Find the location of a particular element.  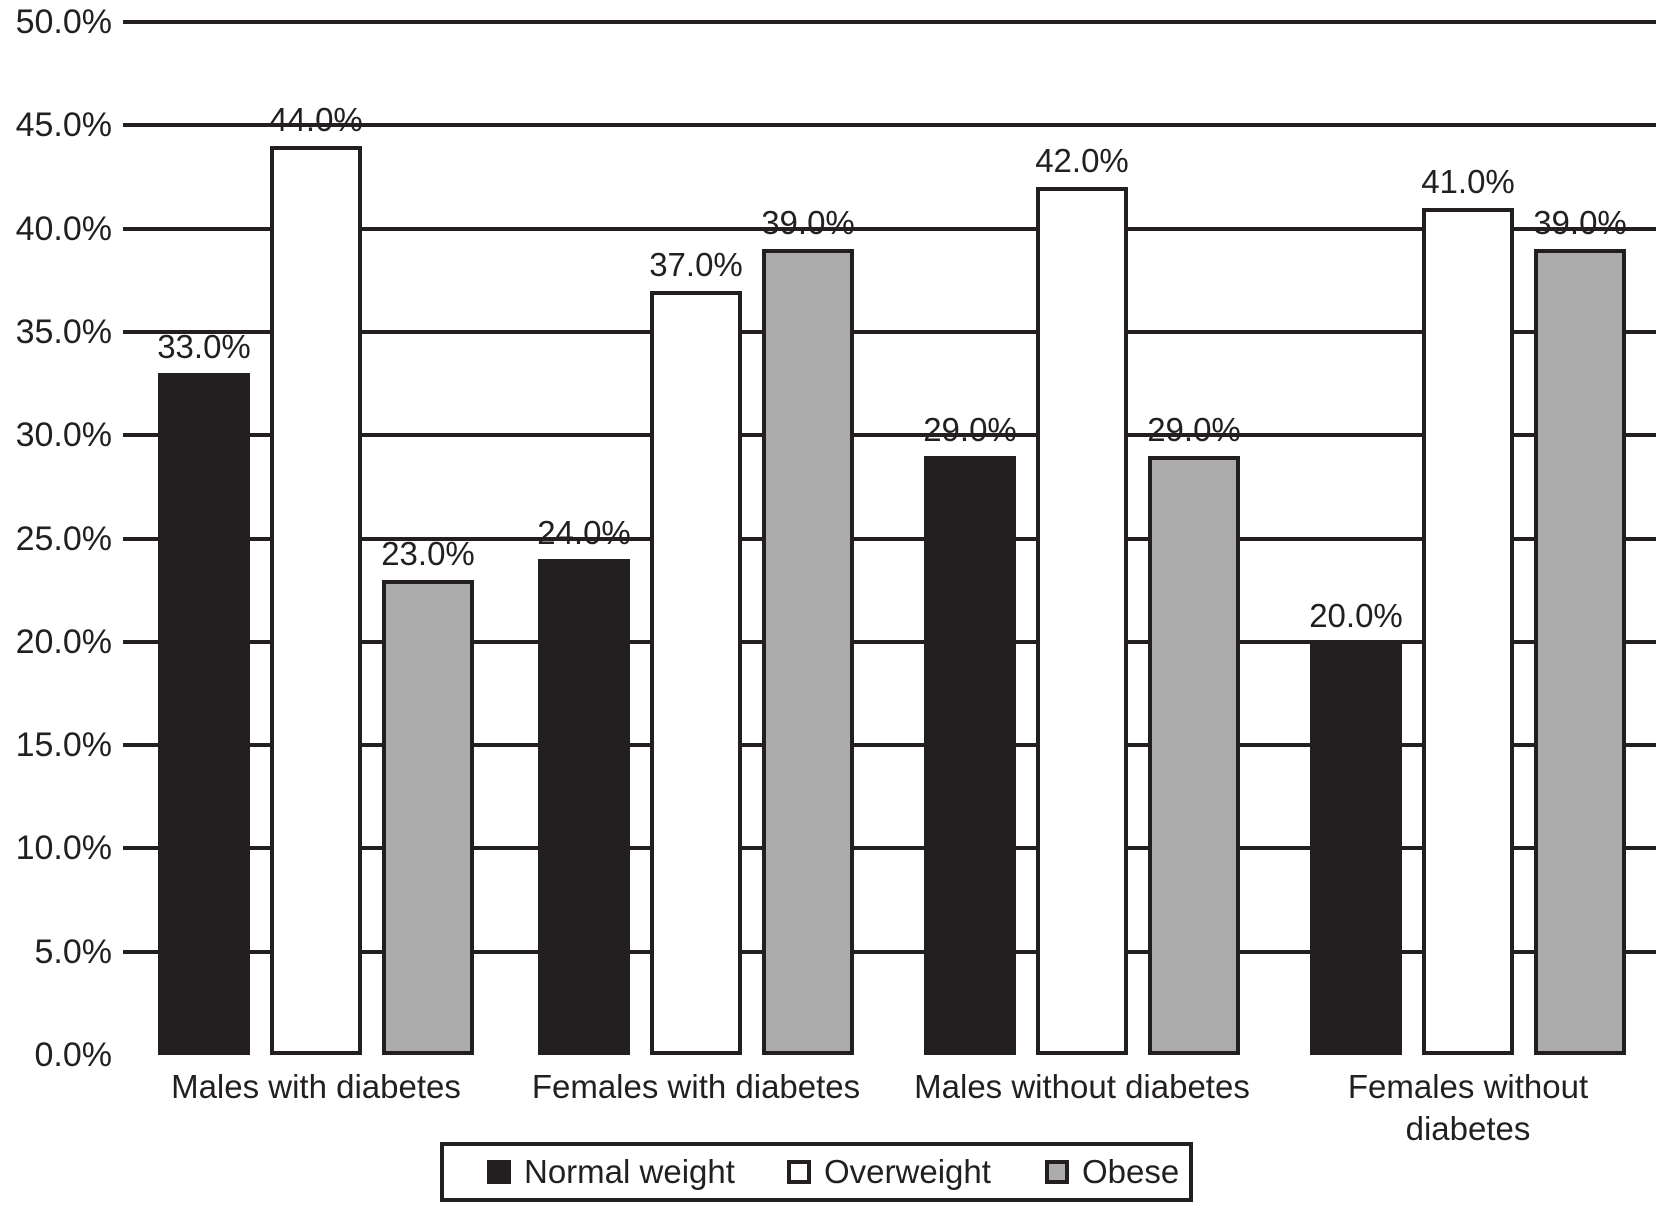

bar-value-label: 20.0% is located at coordinates (1356, 615).